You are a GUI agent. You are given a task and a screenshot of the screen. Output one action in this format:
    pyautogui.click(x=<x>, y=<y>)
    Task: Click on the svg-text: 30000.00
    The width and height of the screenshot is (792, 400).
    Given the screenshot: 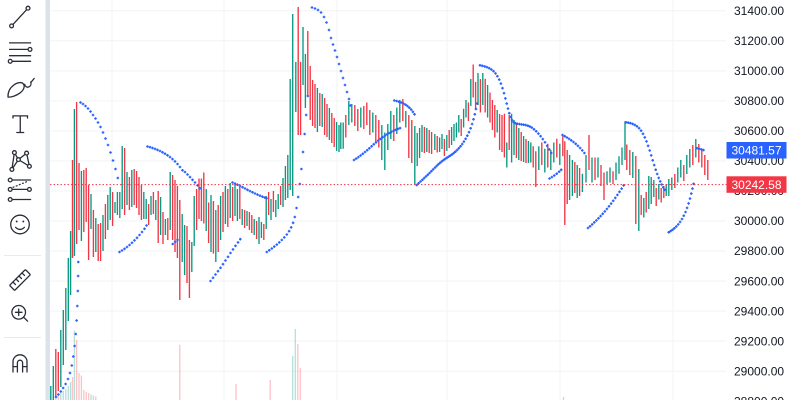 What is the action you would take?
    pyautogui.click(x=759, y=221)
    